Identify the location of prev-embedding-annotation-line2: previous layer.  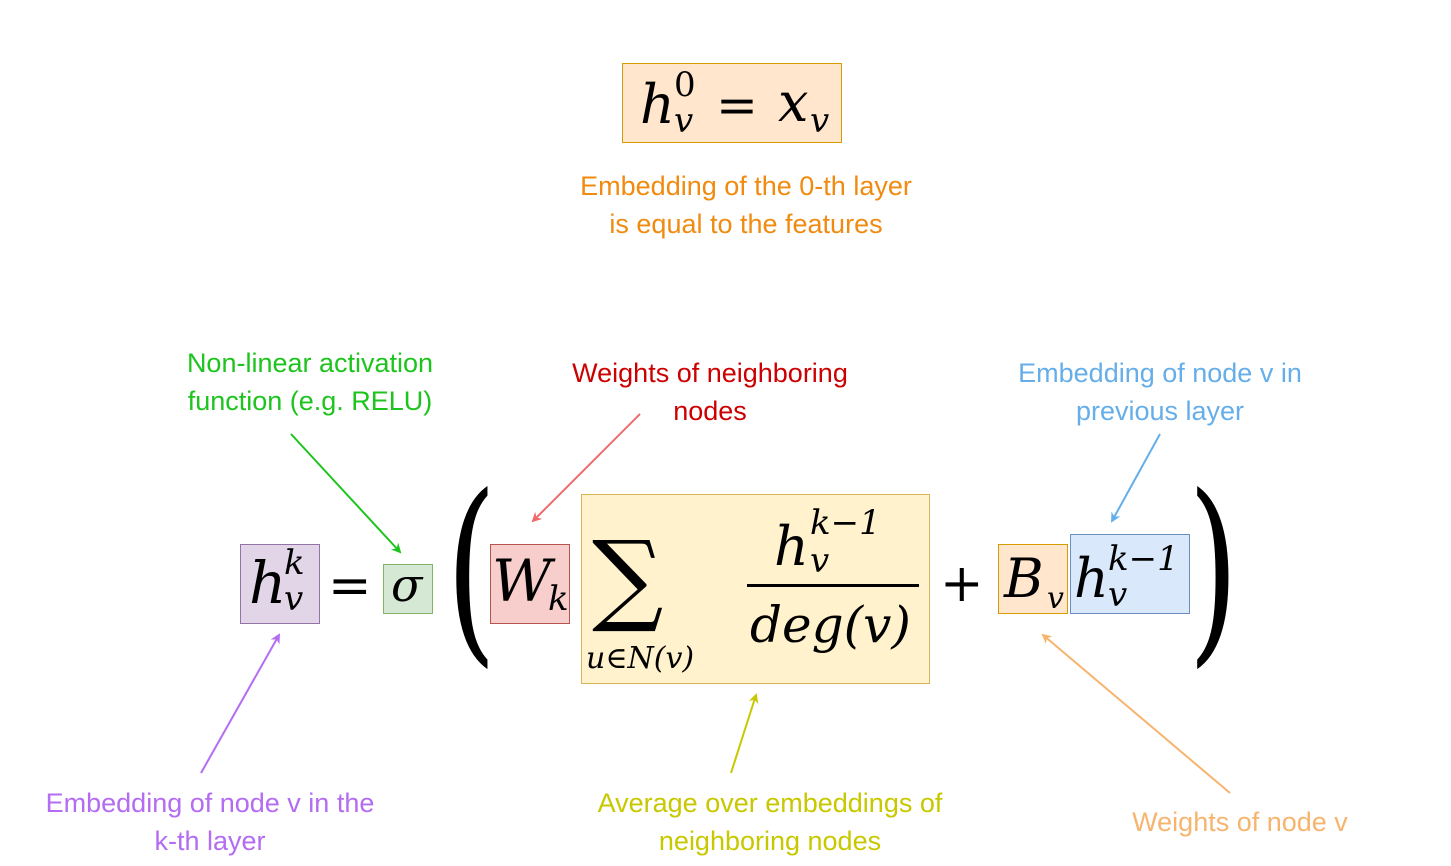
(1160, 411).